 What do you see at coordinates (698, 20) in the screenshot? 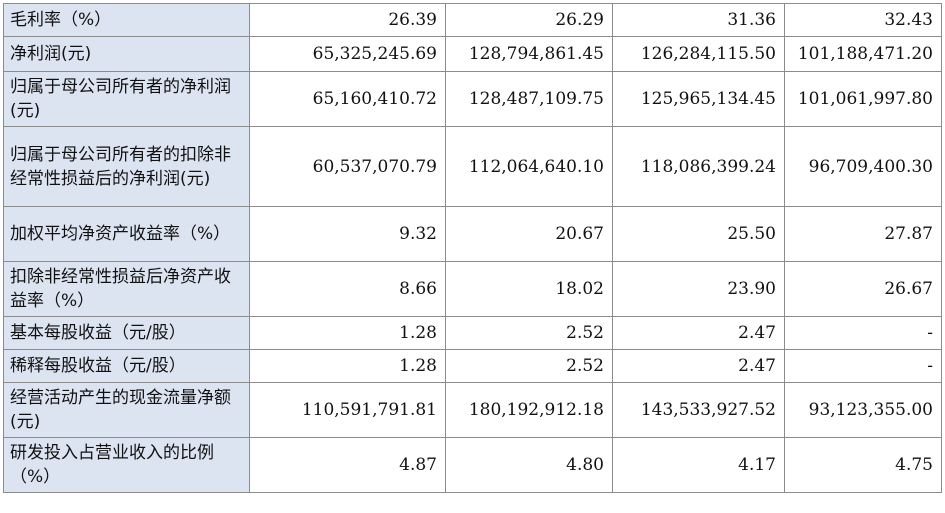
I see `table-cell: 31.36` at bounding box center [698, 20].